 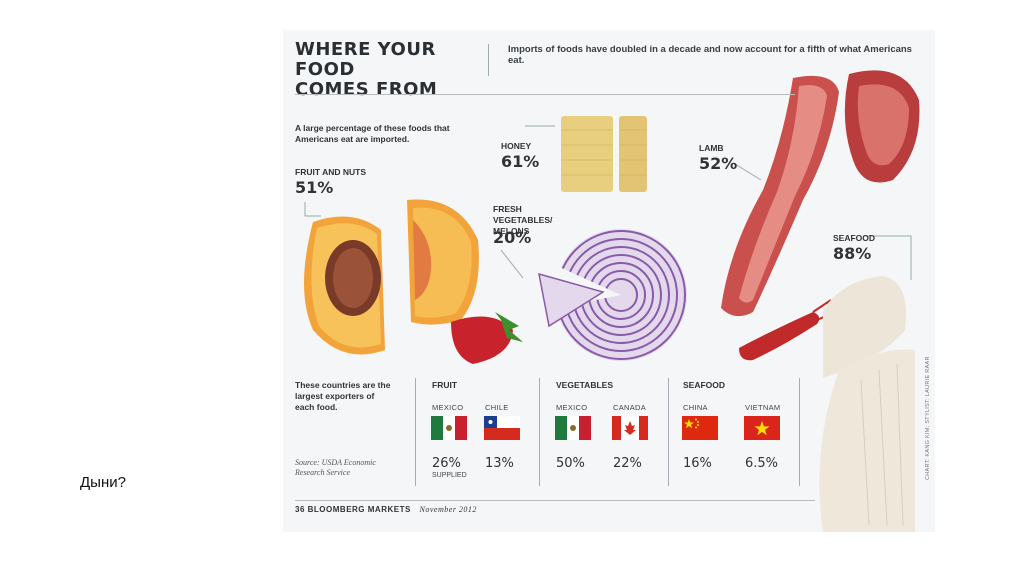 What do you see at coordinates (584, 385) in the screenshot?
I see `group-title-vegetables: VEGETABLES` at bounding box center [584, 385].